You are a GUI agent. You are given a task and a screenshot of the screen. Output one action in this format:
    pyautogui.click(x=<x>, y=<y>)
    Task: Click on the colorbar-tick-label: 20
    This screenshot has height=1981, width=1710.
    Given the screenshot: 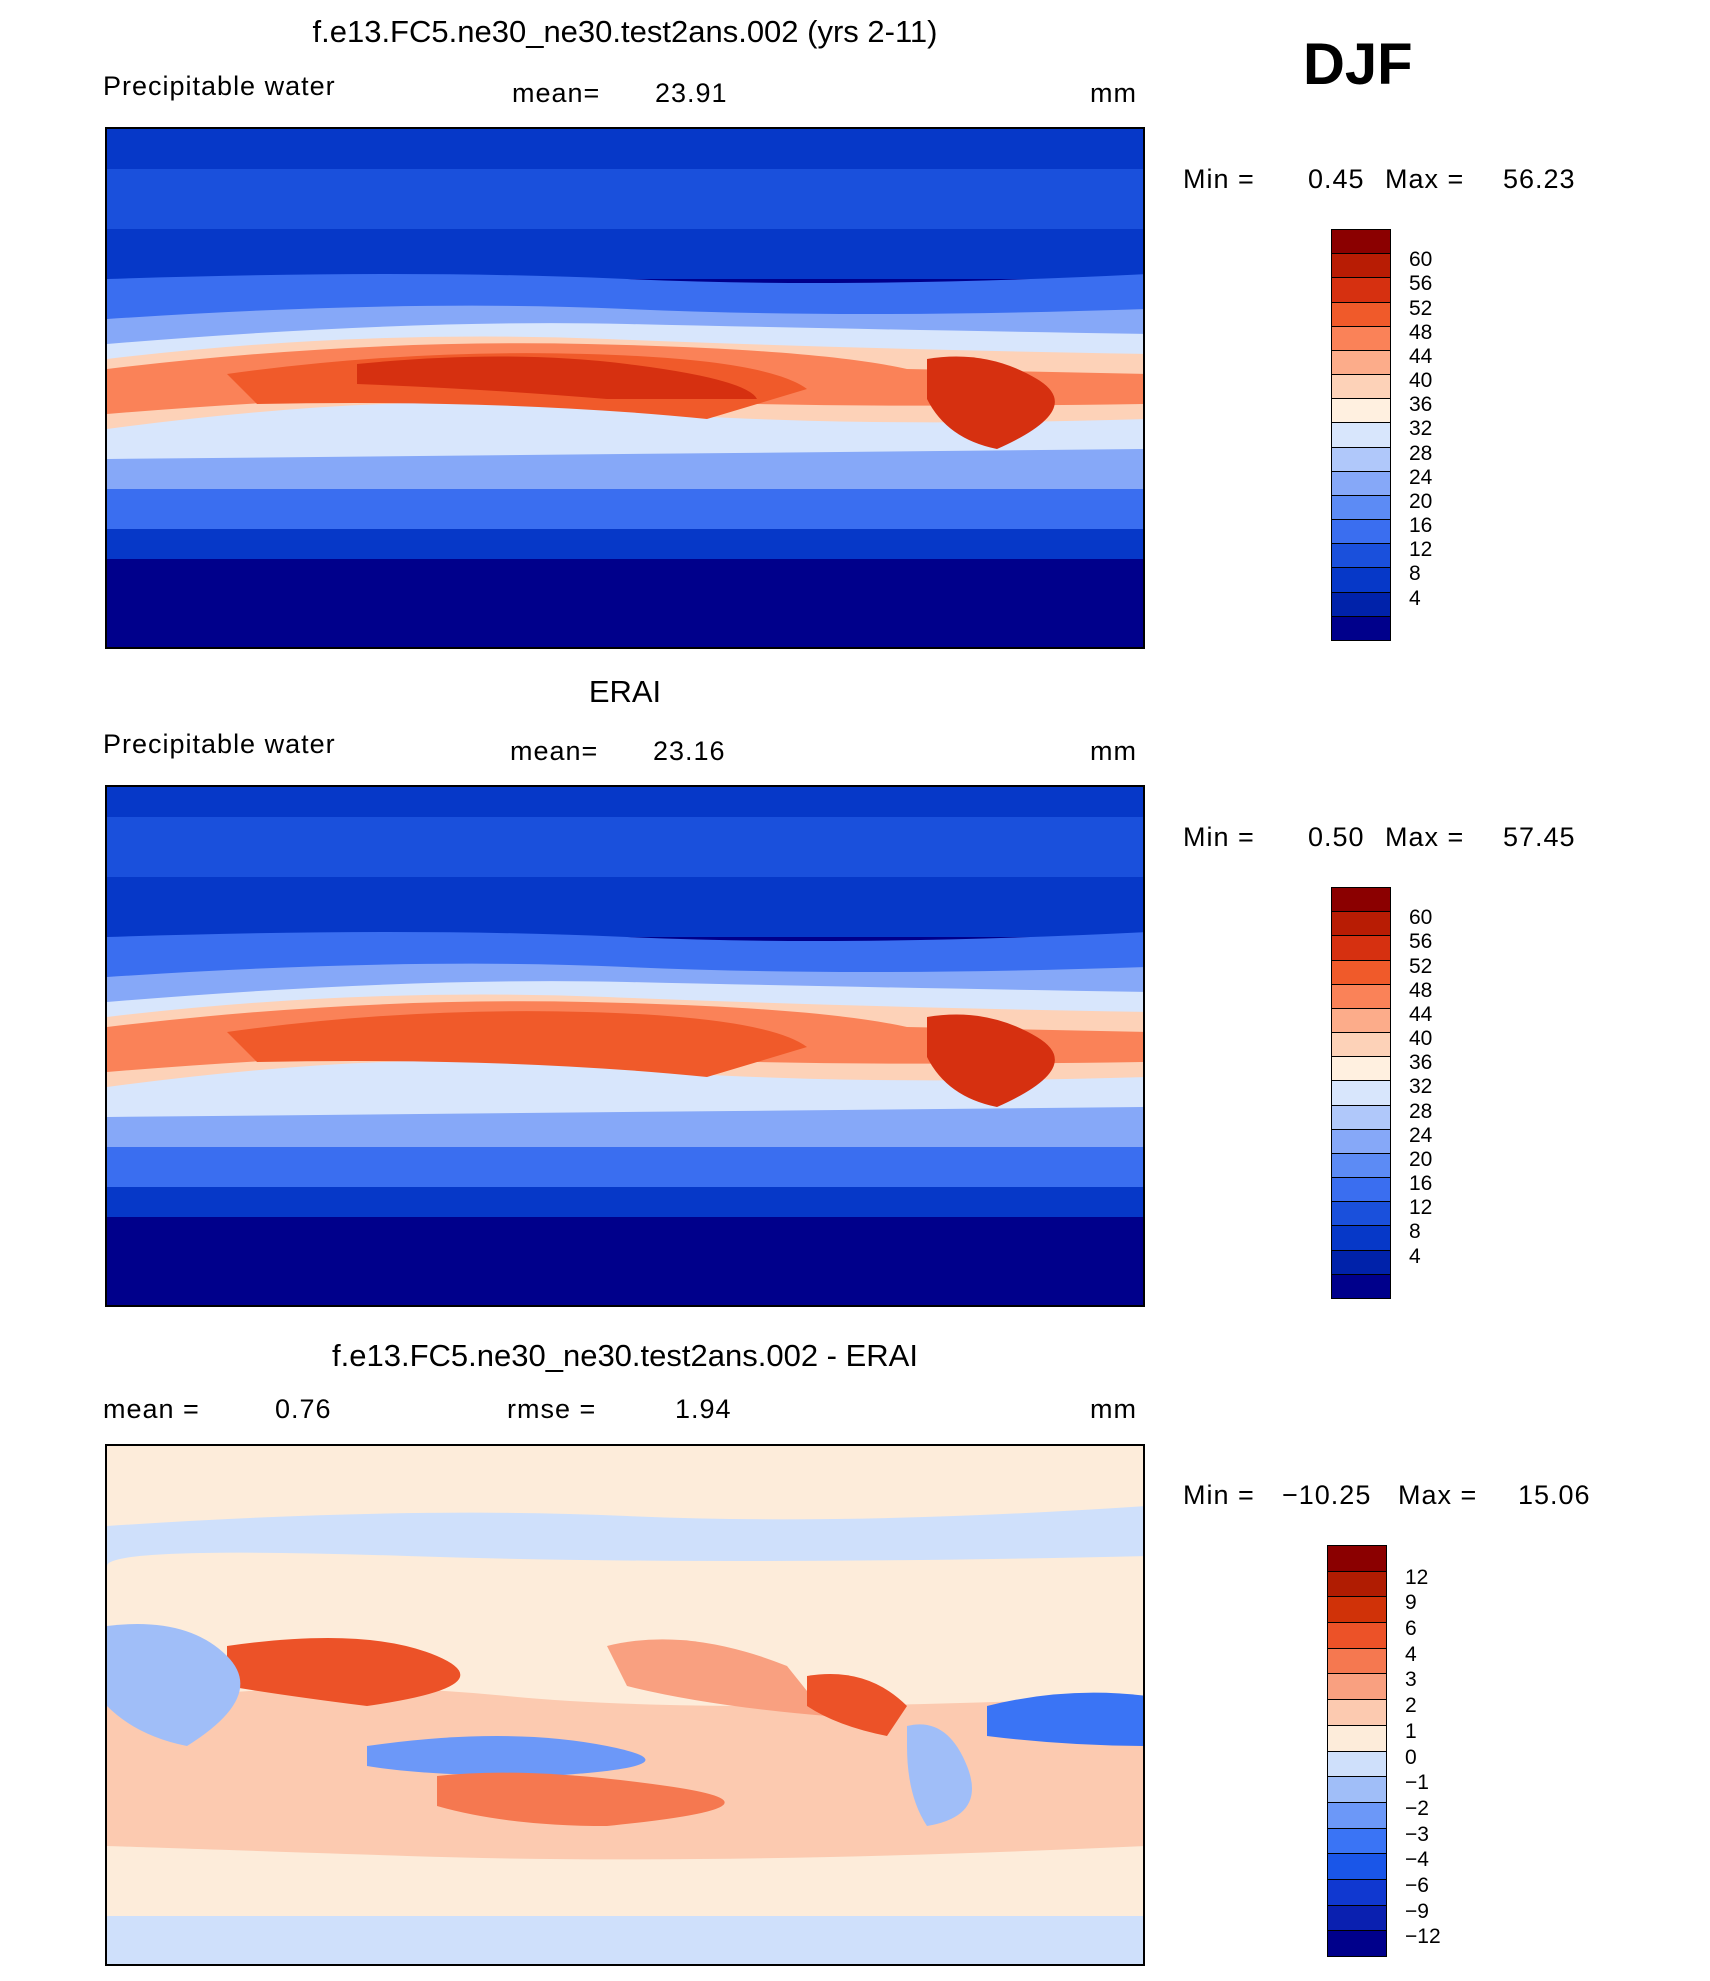 What is the action you would take?
    pyautogui.click(x=1421, y=501)
    